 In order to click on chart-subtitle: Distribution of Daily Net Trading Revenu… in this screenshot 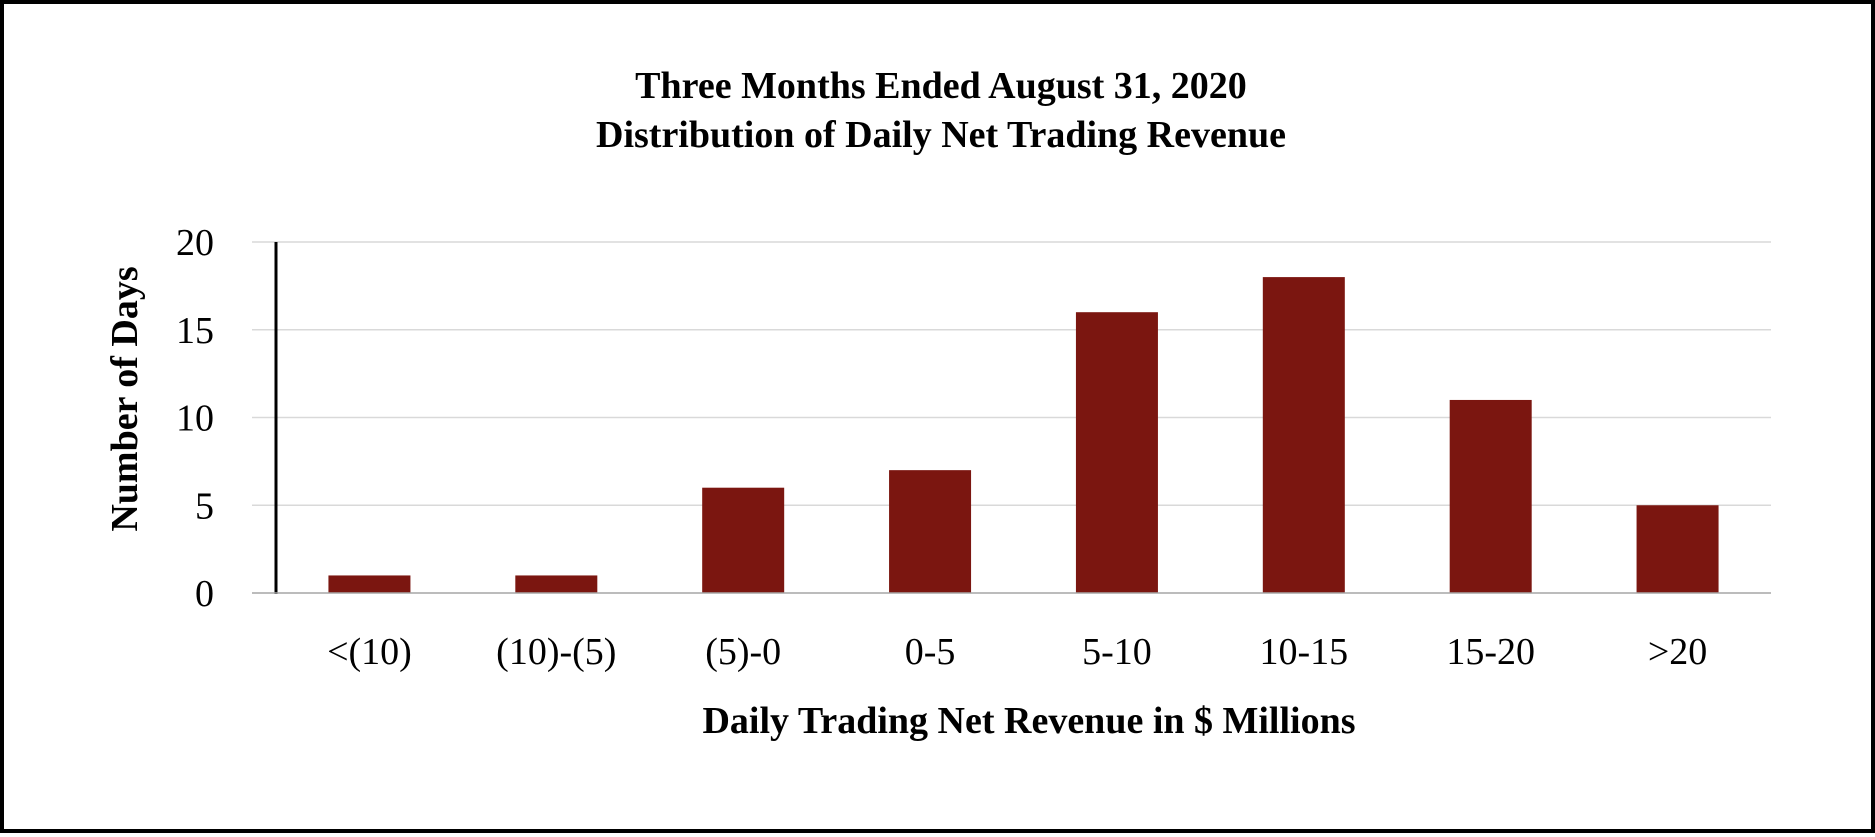, I will do `click(941, 135)`.